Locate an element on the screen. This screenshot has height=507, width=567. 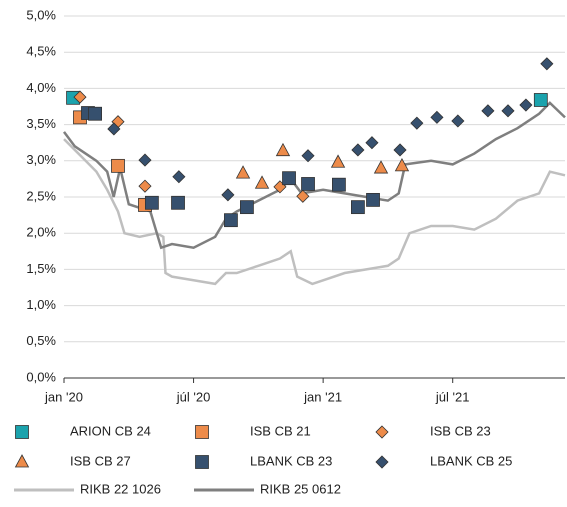
y-tick-label: 0,5% is located at coordinates (41, 340).